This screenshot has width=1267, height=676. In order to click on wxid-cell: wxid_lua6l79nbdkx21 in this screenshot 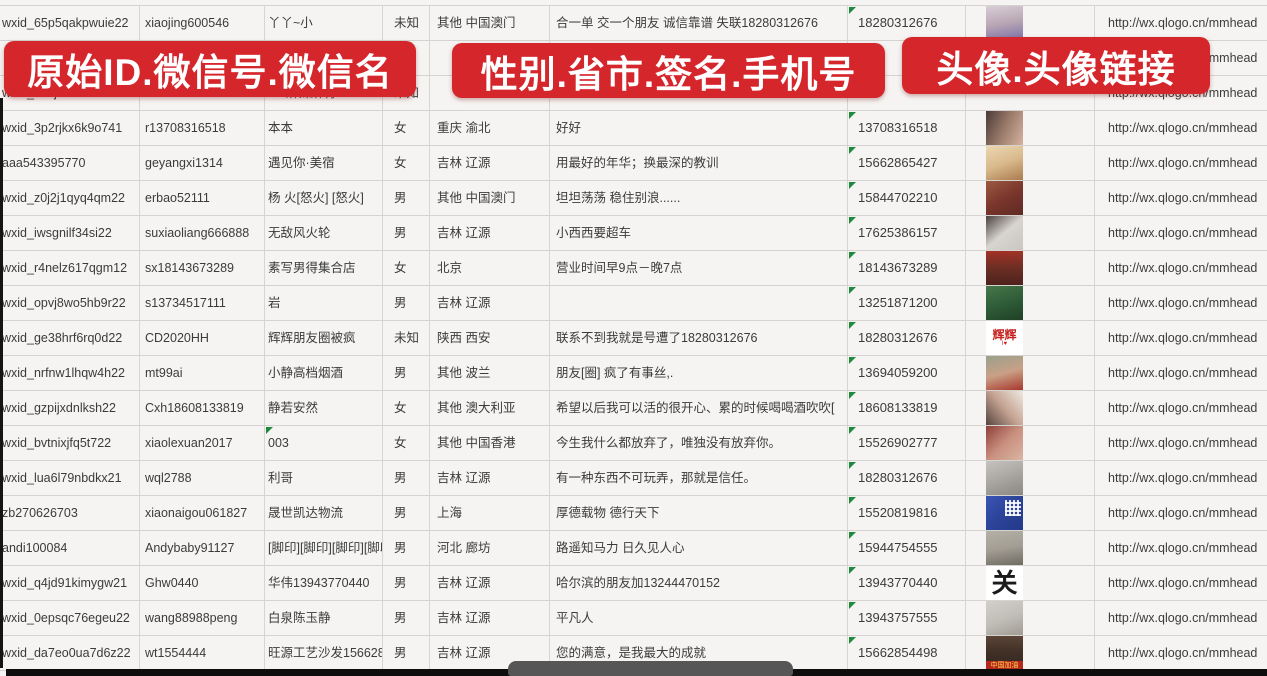, I will do `click(70, 478)`.